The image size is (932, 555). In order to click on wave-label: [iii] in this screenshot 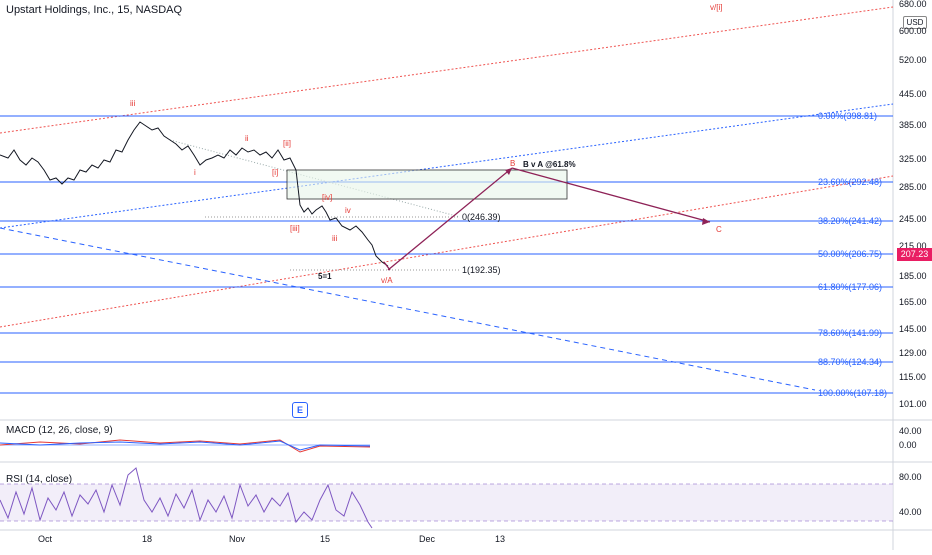, I will do `click(295, 228)`.